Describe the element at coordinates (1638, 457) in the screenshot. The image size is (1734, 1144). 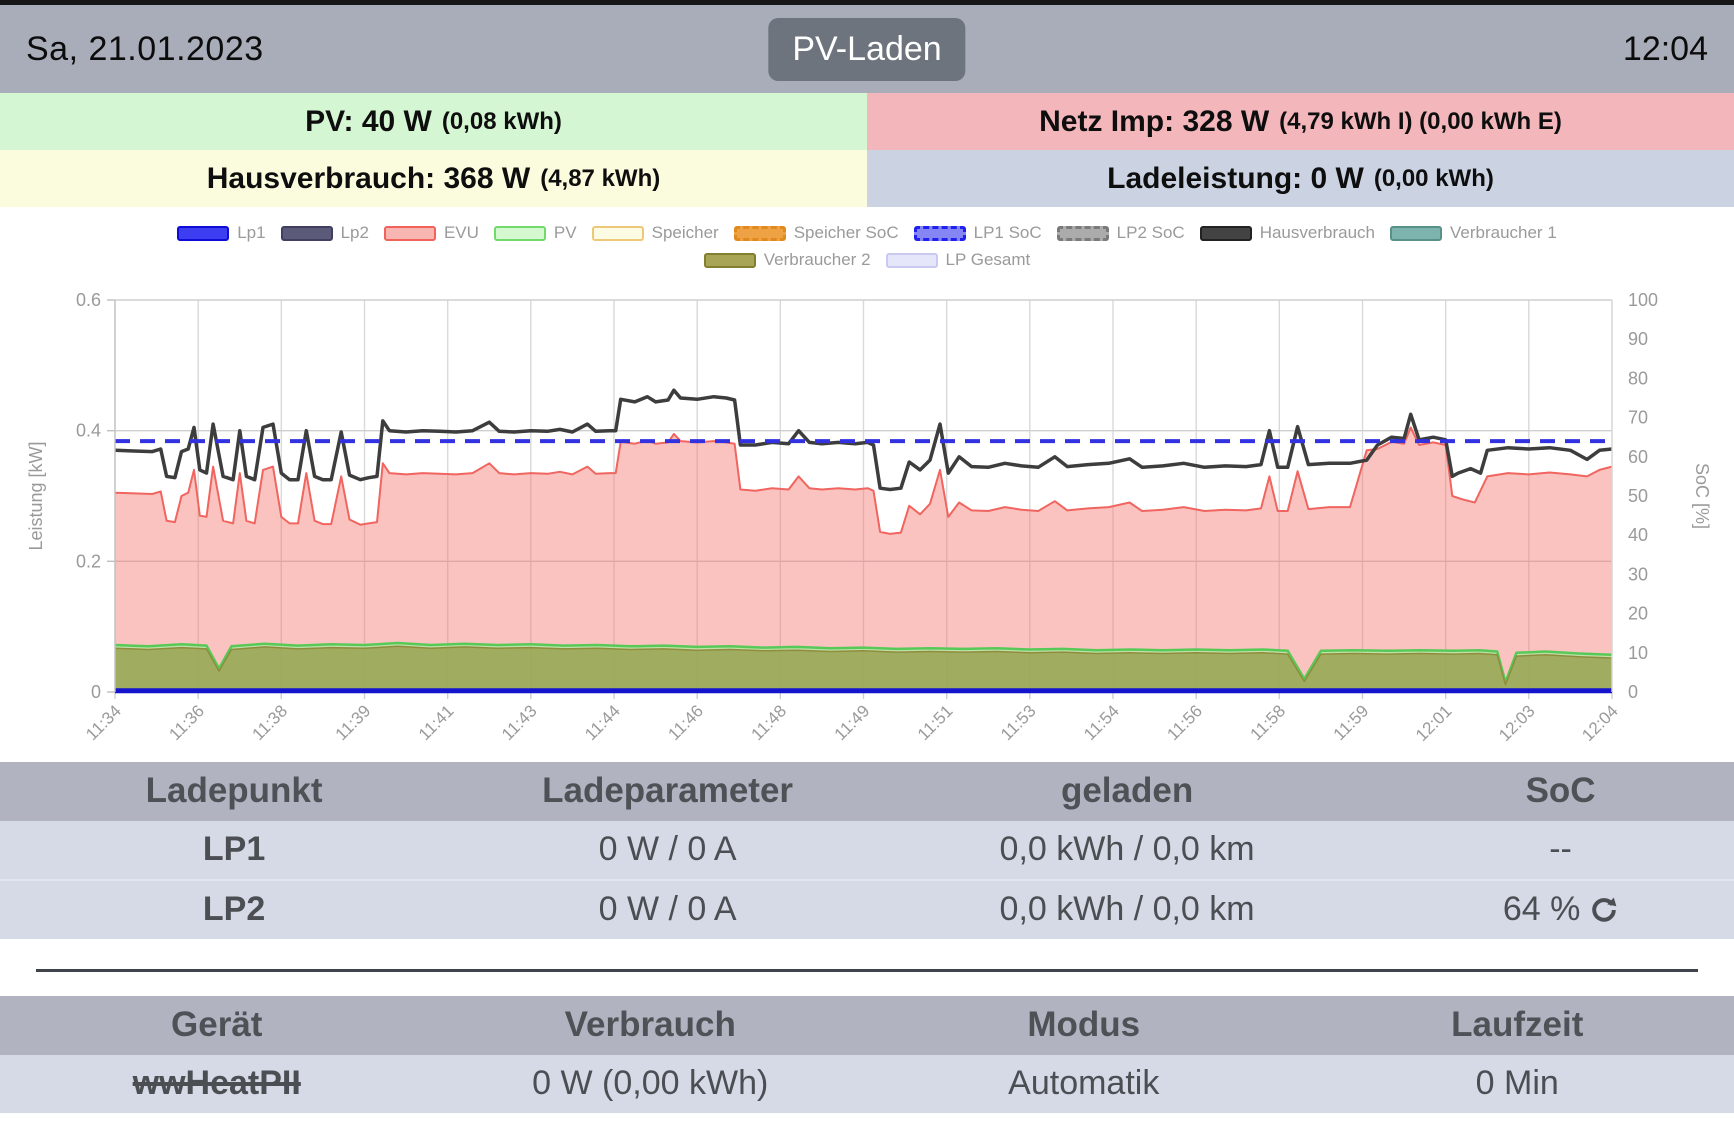
I see `svg-text: 60` at that location.